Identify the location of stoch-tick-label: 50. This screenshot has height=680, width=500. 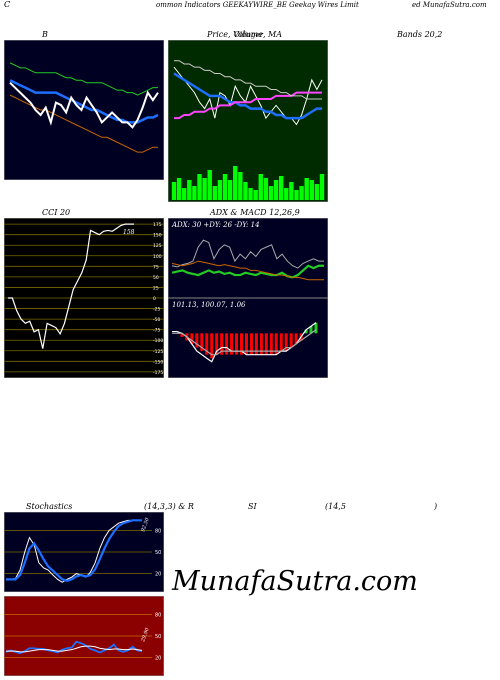
(158, 553).